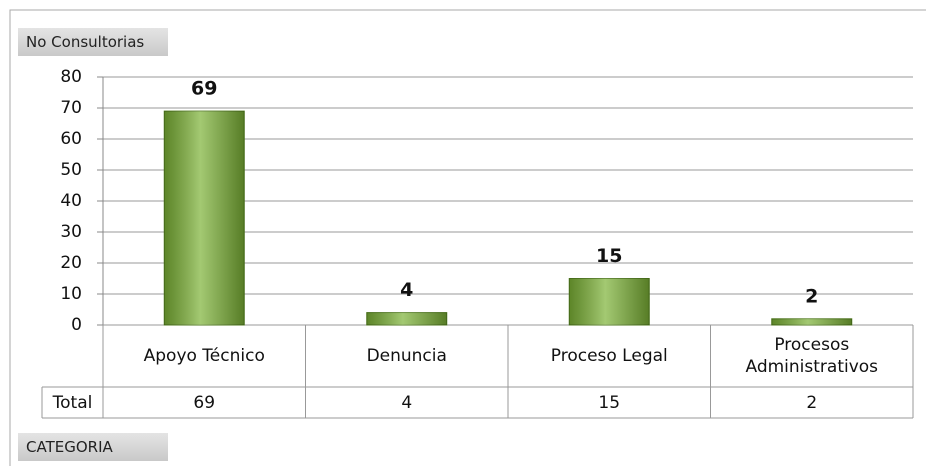 Image resolution: width=926 pixels, height=466 pixels. What do you see at coordinates (93, 42) in the screenshot?
I see `value-field-button: No Consultorias` at bounding box center [93, 42].